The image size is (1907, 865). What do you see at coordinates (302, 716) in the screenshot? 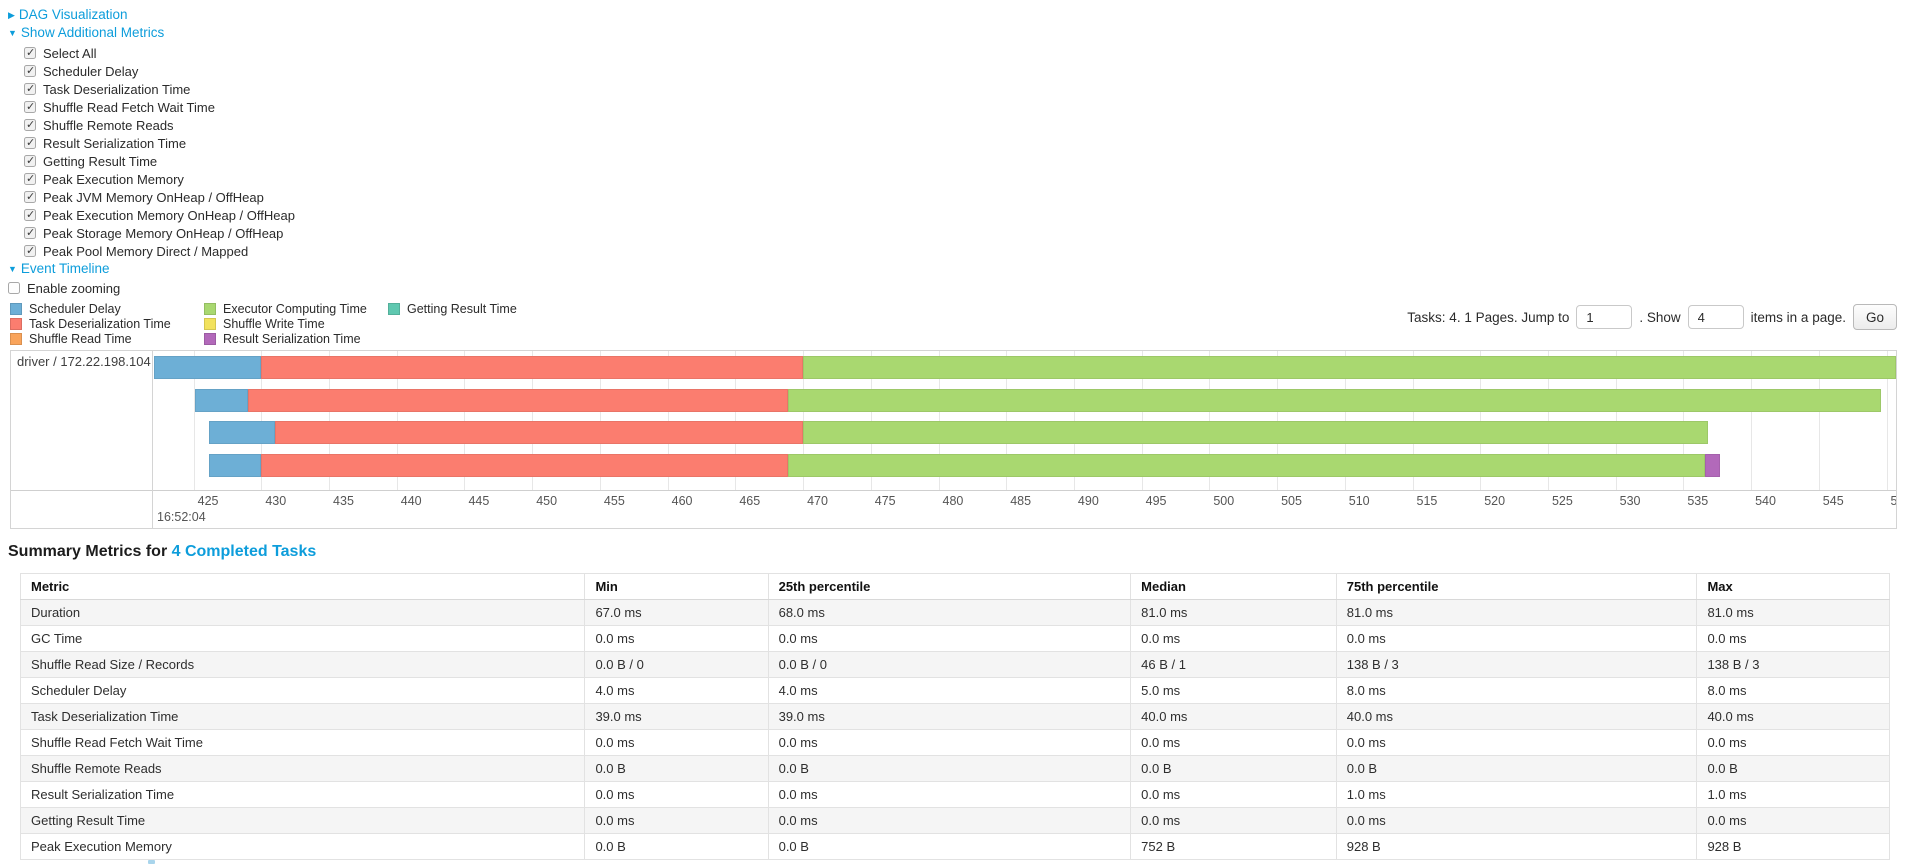
I see `metric-name-cell: Task Deserialization Time` at bounding box center [302, 716].